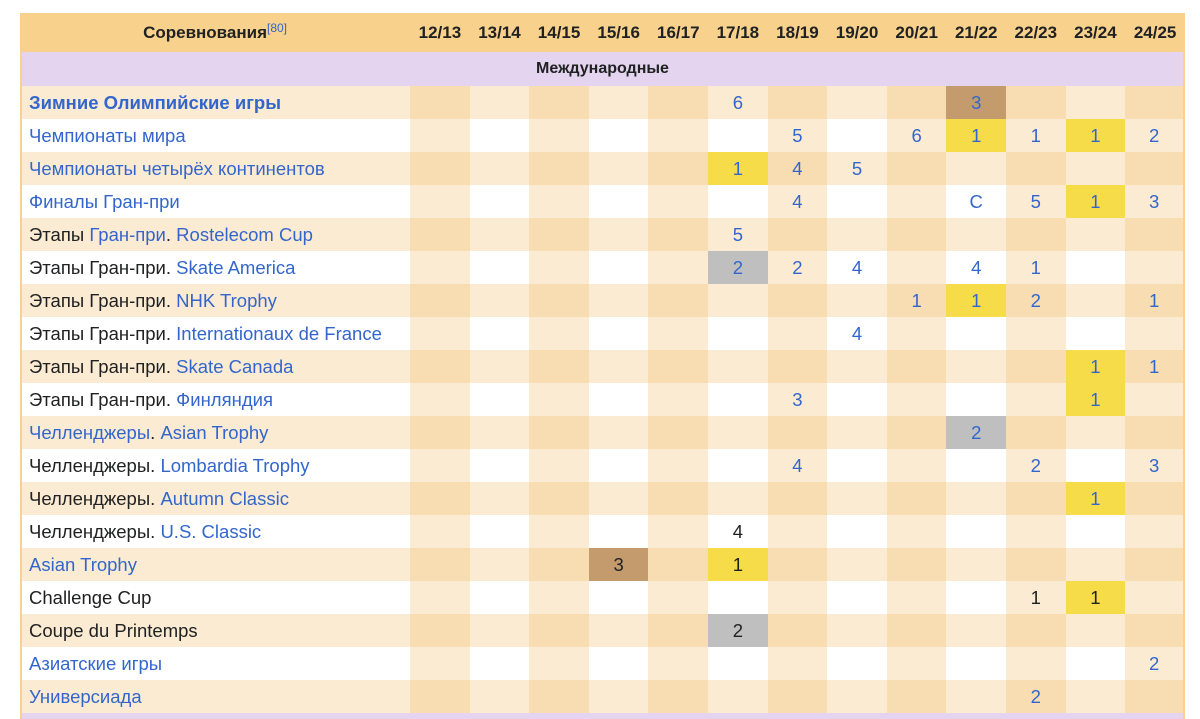 The width and height of the screenshot is (1200, 719). Describe the element at coordinates (127, 234) in the screenshot. I see `competition-link: Гран-при` at that location.